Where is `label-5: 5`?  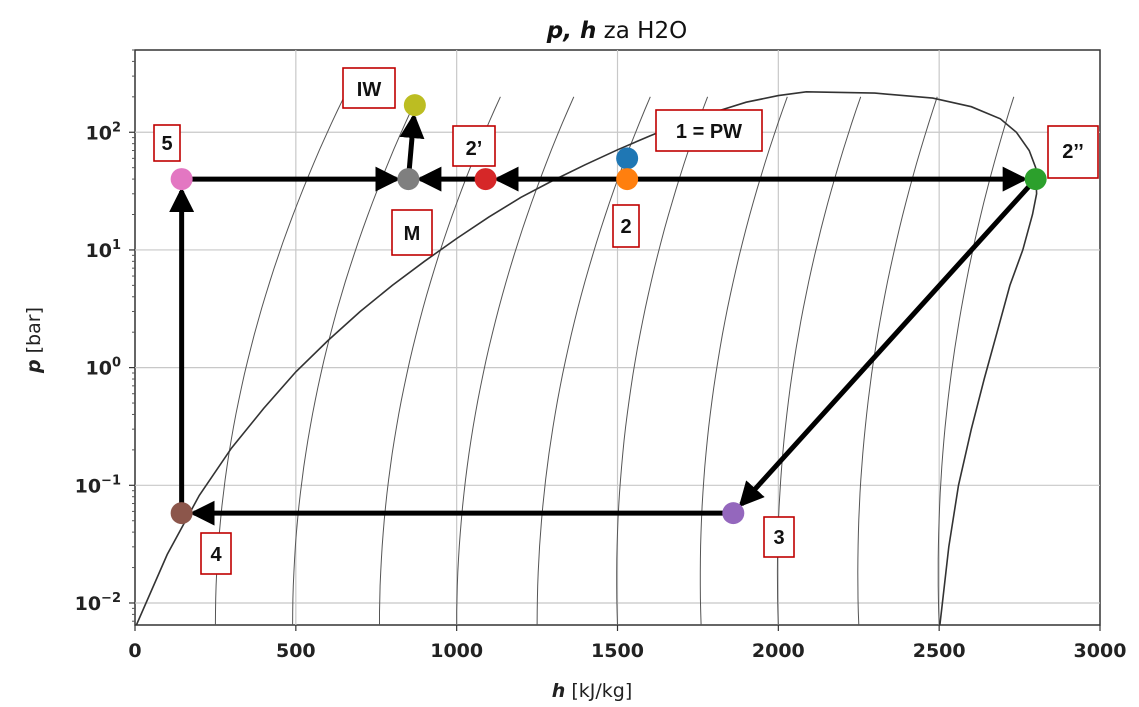 label-5: 5 is located at coordinates (166, 144).